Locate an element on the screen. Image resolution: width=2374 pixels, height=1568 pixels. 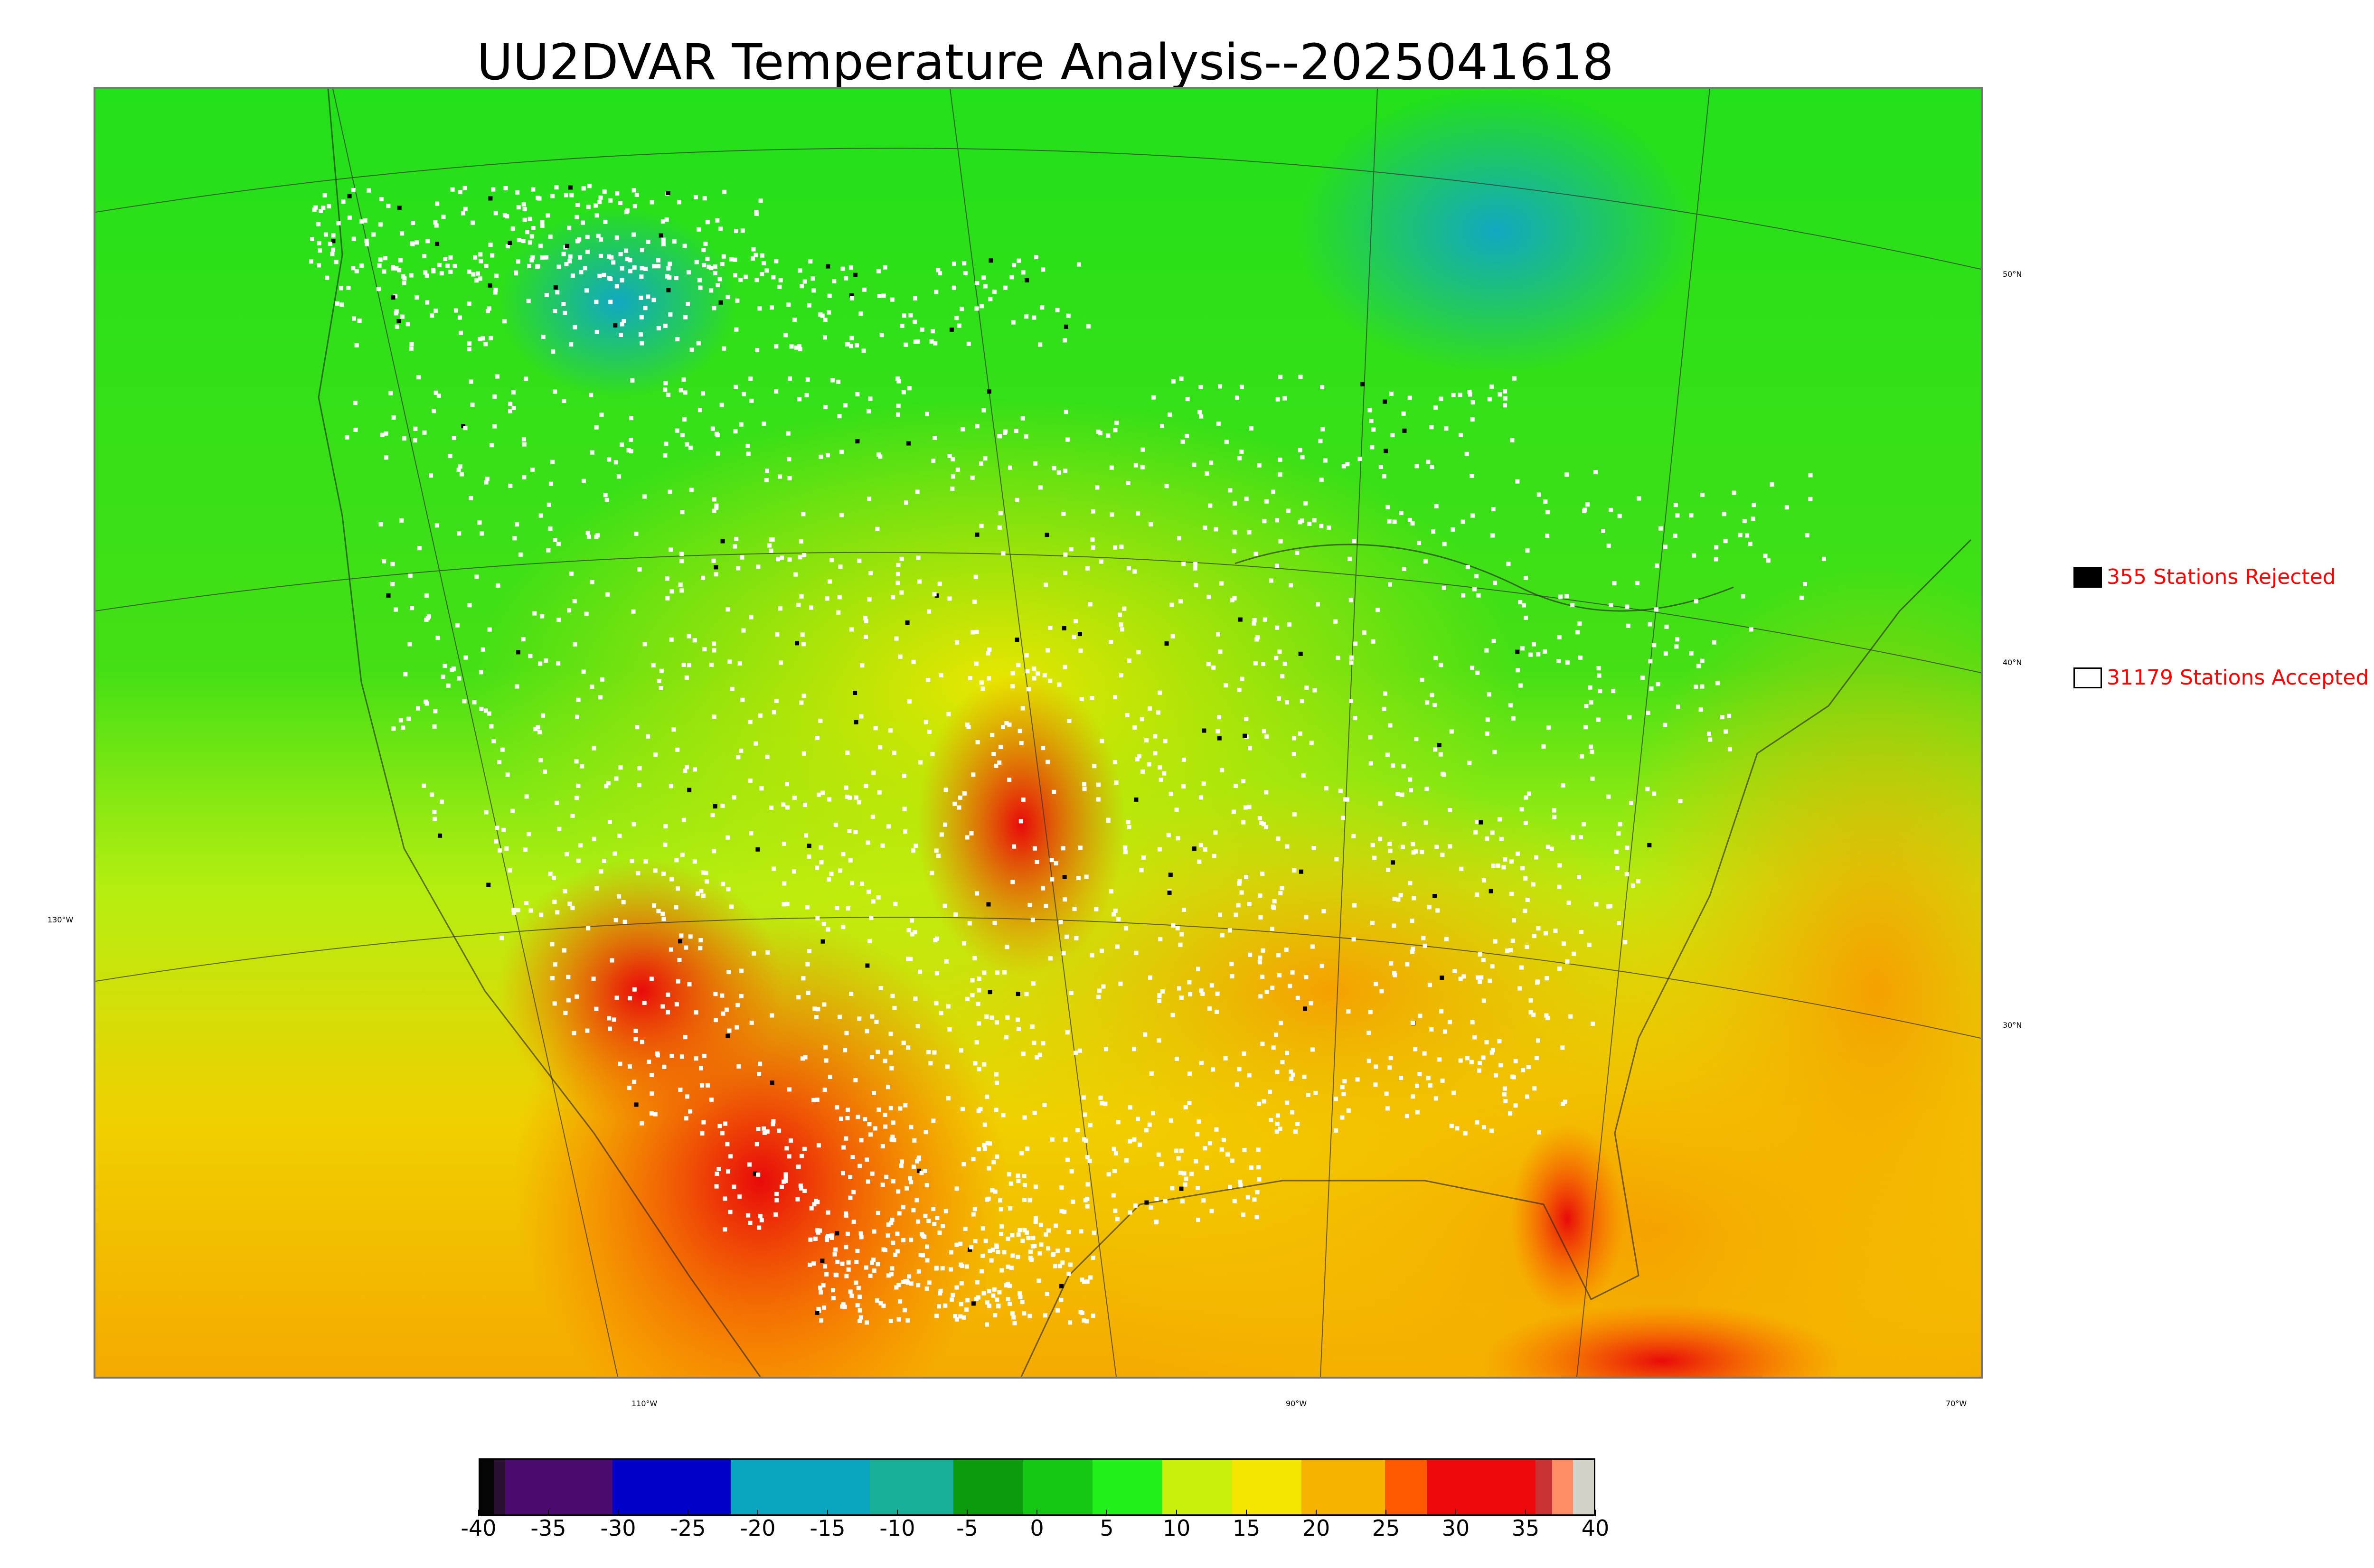
colorbar-segment is located at coordinates (671, 1487).